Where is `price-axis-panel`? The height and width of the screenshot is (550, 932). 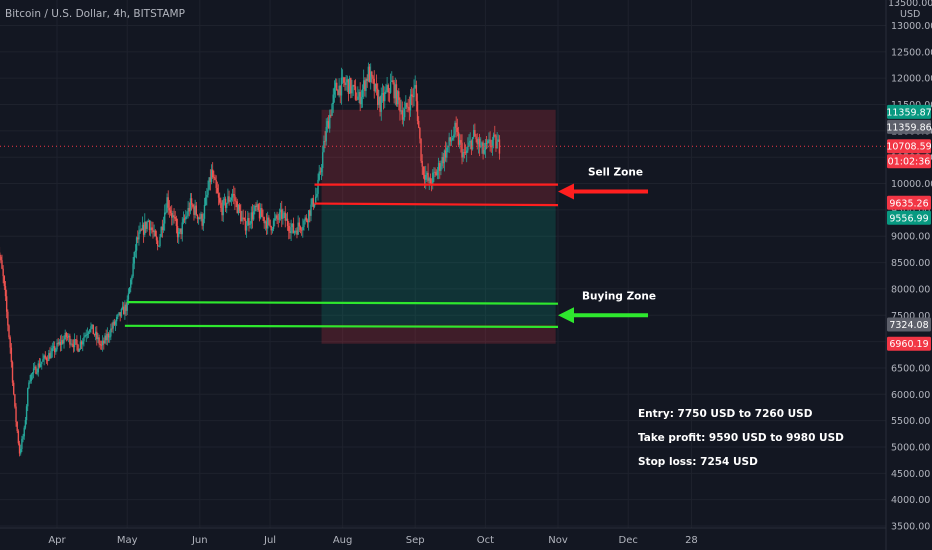
price-axis-panel is located at coordinates (909, 275).